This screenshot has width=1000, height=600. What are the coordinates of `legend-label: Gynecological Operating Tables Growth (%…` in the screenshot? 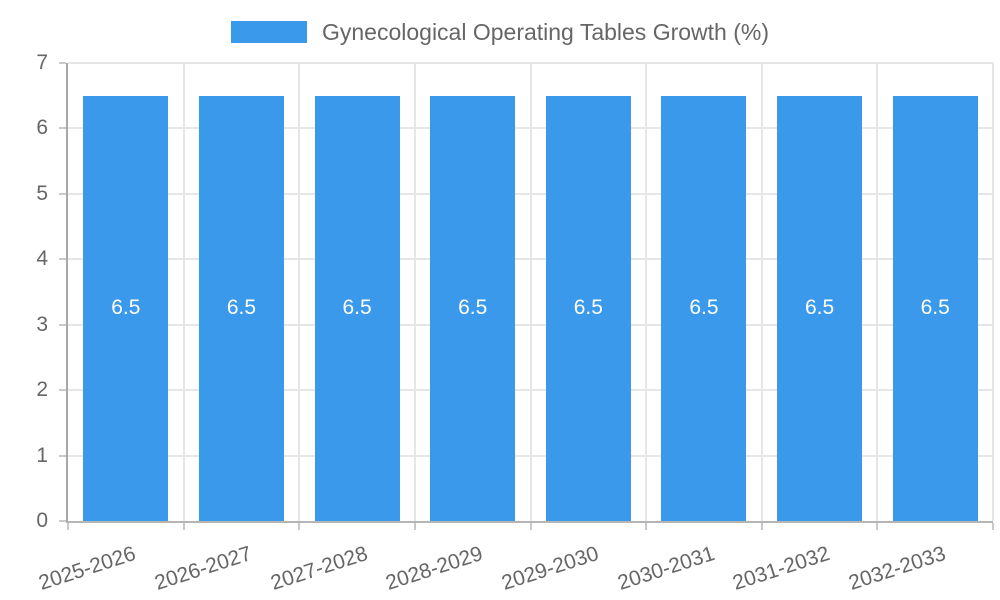 It's located at (545, 31).